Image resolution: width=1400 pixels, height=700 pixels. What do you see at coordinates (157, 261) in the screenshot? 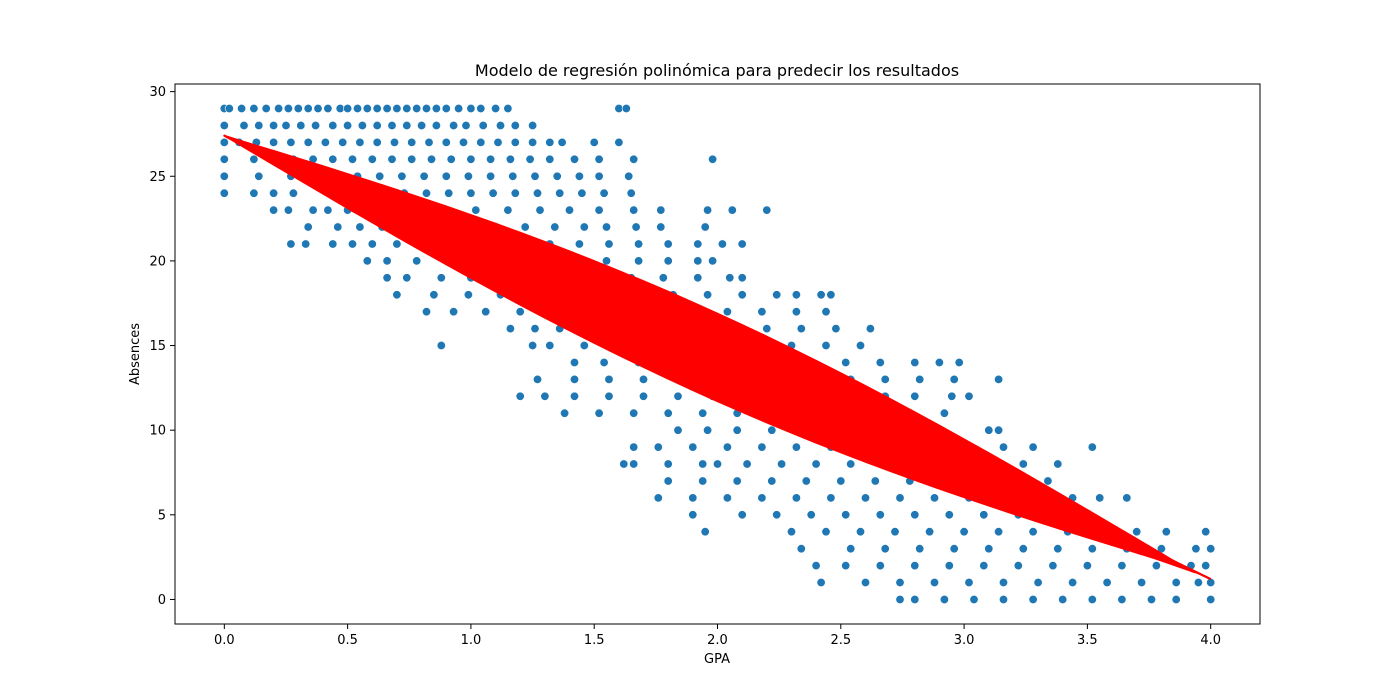
I see `y-tick-label: 20` at bounding box center [157, 261].